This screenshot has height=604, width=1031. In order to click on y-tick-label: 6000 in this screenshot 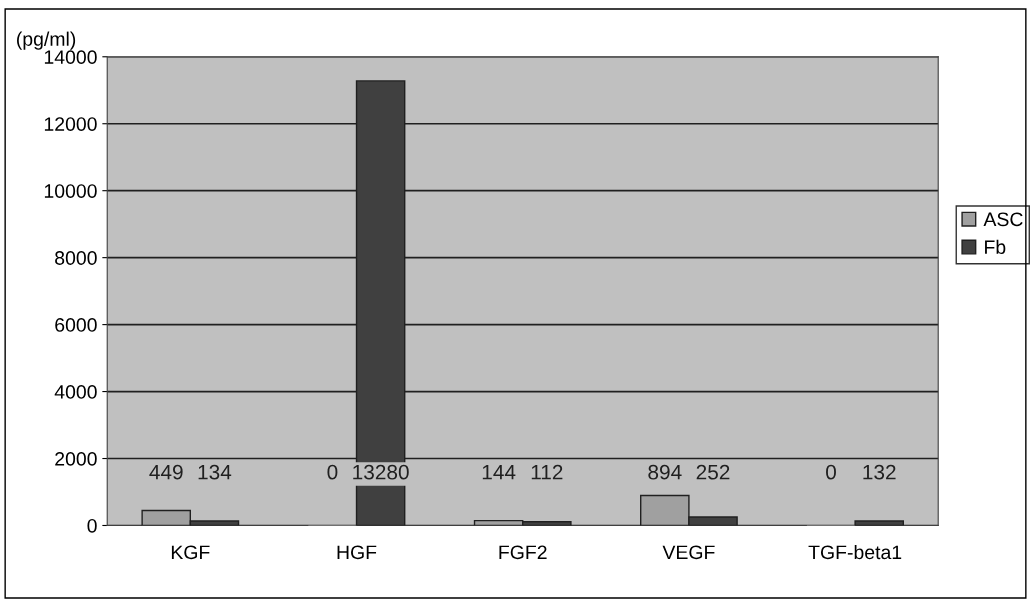, I will do `click(76, 325)`.